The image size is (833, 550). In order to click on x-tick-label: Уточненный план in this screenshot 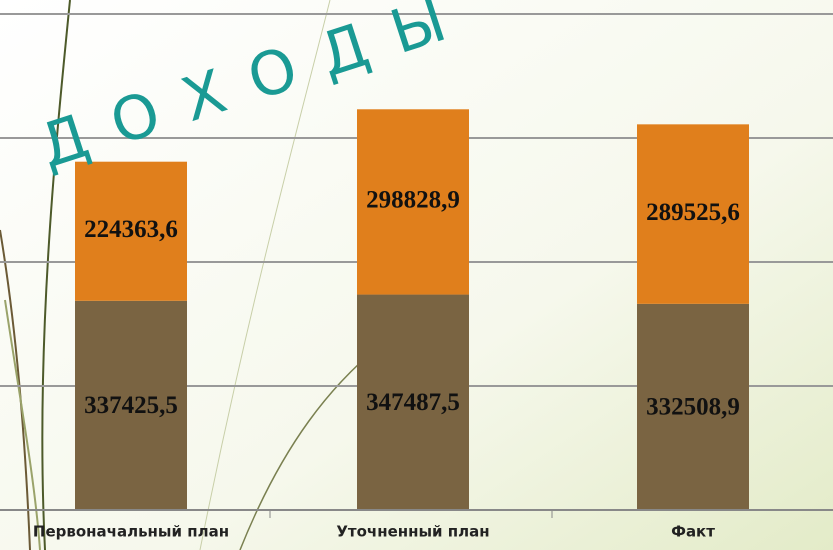, I will do `click(412, 532)`.